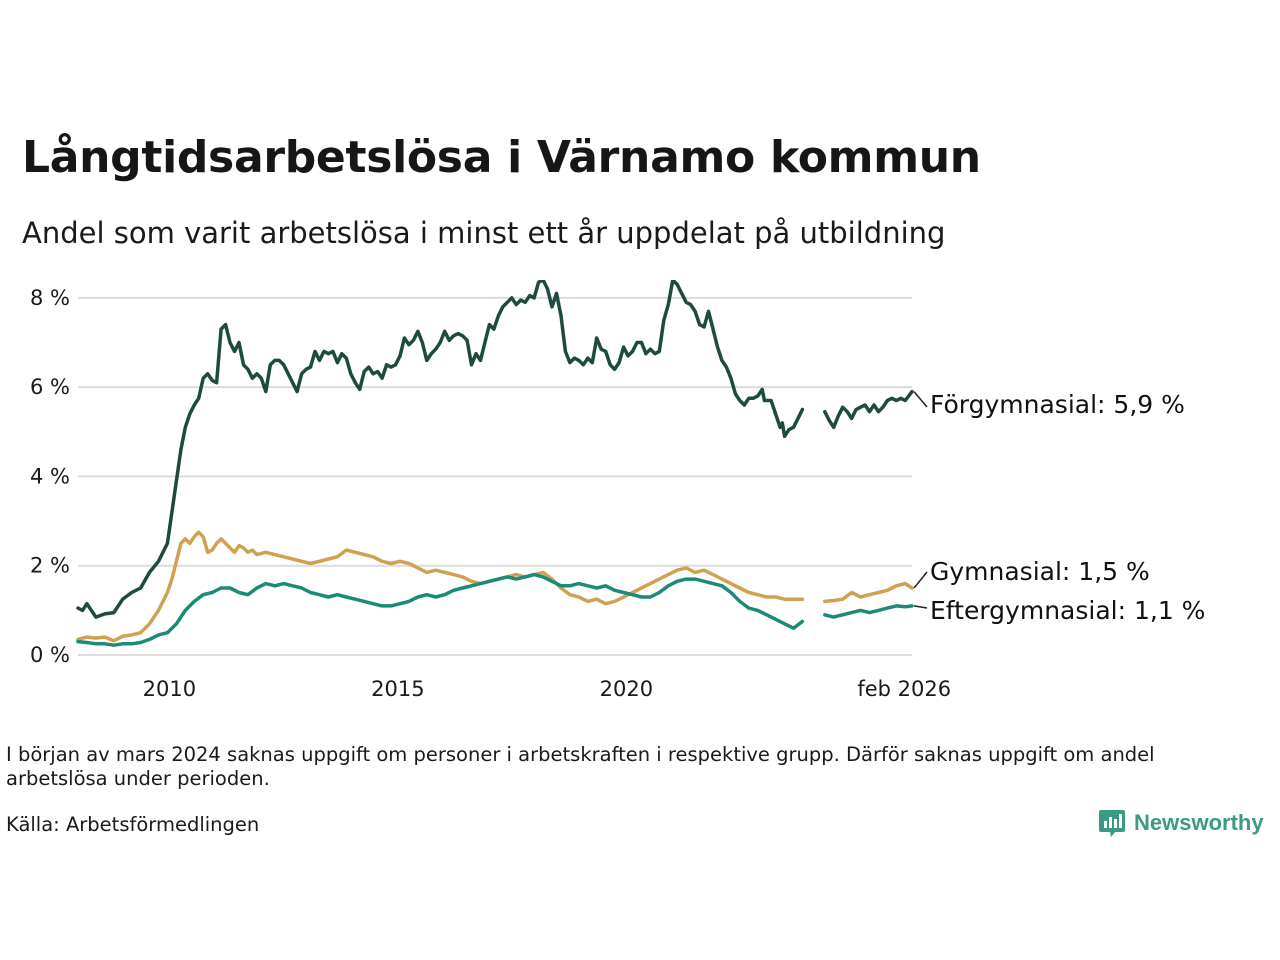 The height and width of the screenshot is (960, 1280). I want to click on series-line-eftergymnasial, so click(495, 609).